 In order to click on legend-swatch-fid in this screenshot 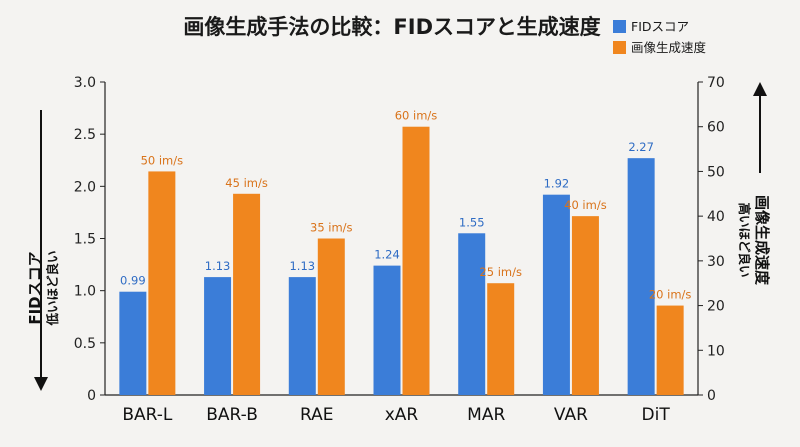, I will do `click(619, 26)`.